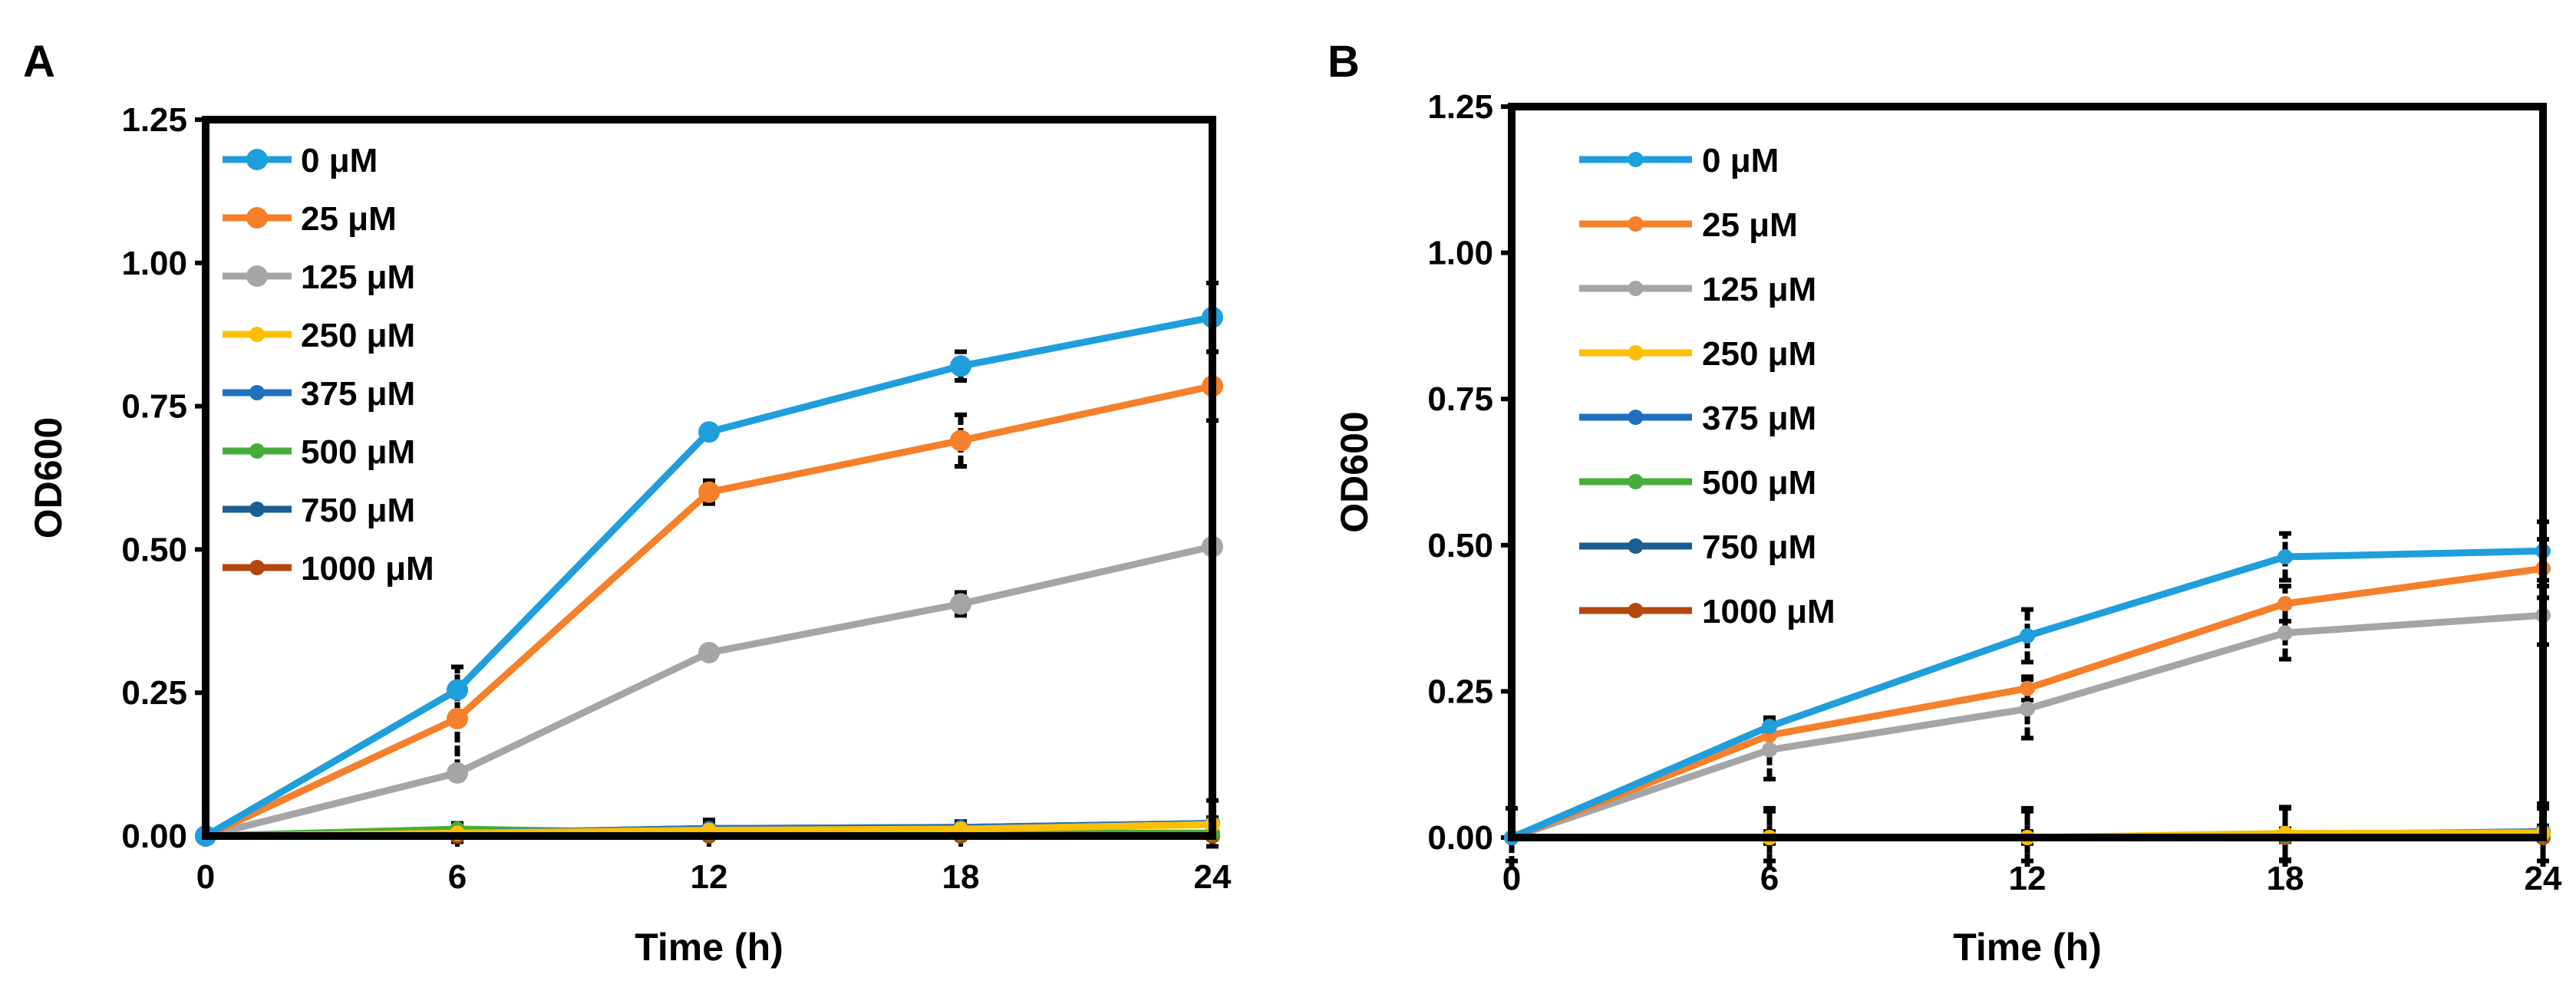 The height and width of the screenshot is (994, 2576). Describe the element at coordinates (1213, 877) in the screenshot. I see `x-tick-label: 24` at that location.